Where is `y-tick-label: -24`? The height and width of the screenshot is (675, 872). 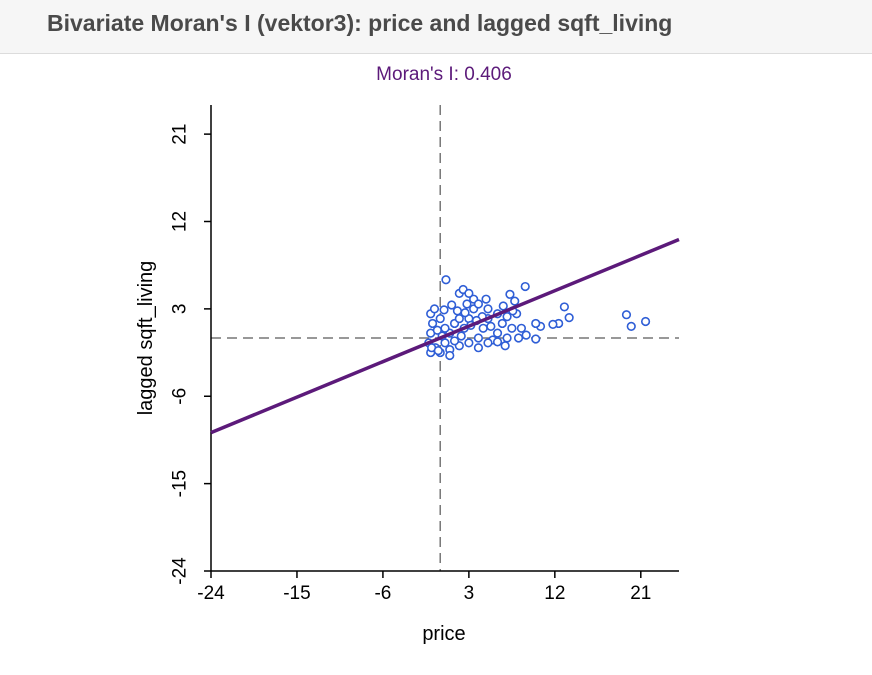 y-tick-label: -24 is located at coordinates (180, 571).